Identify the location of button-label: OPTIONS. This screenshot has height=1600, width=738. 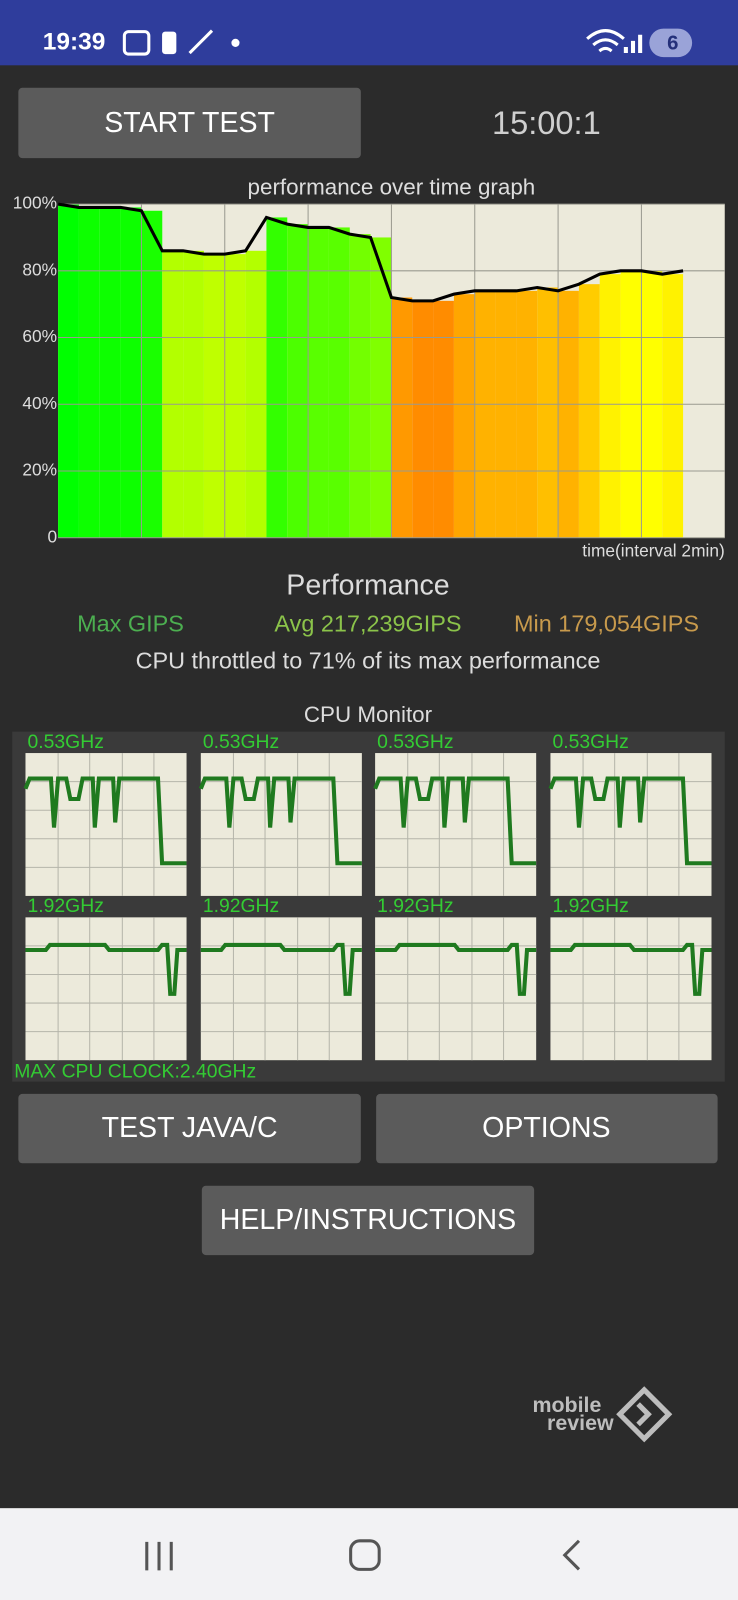
(546, 1128).